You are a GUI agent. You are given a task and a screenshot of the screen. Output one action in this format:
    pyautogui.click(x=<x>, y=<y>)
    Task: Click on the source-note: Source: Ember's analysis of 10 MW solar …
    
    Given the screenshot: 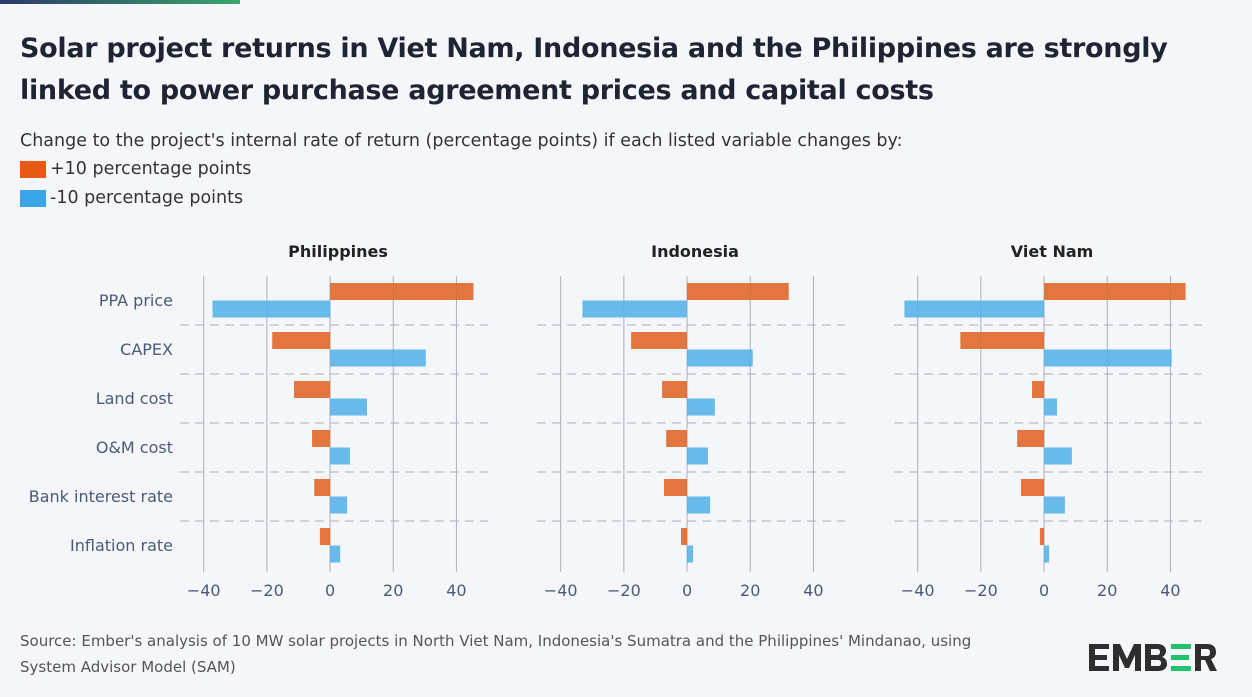 What is the action you would take?
    pyautogui.click(x=496, y=654)
    